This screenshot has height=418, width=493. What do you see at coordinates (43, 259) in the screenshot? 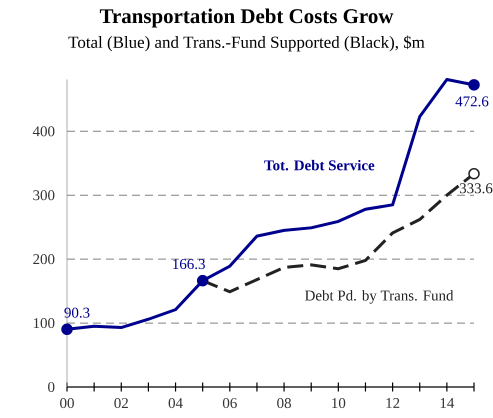
I see `y-tick-label: 200` at bounding box center [43, 259].